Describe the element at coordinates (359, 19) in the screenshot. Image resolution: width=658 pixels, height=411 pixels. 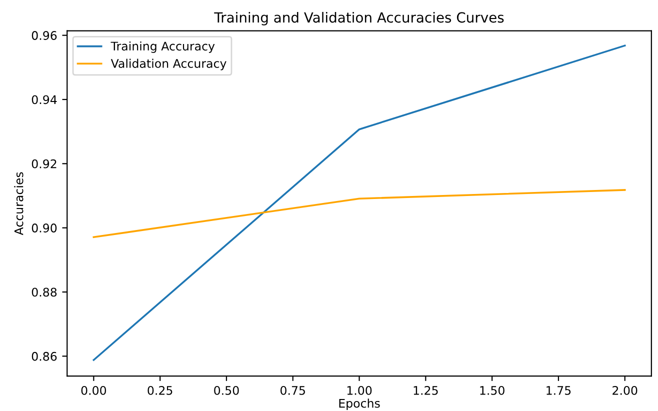
I see `chart-title: Training and Validation Accuracies Curves` at that location.